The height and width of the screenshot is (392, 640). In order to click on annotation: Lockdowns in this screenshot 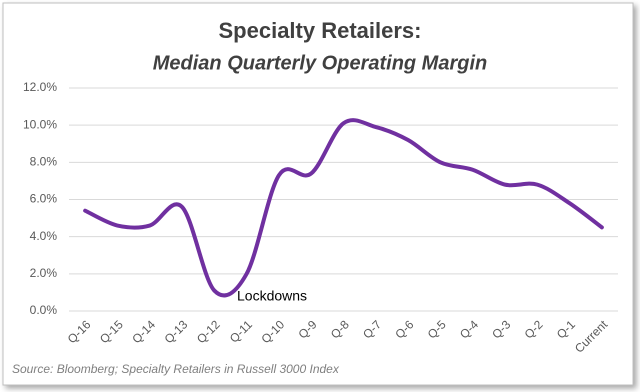, I will do `click(272, 296)`.